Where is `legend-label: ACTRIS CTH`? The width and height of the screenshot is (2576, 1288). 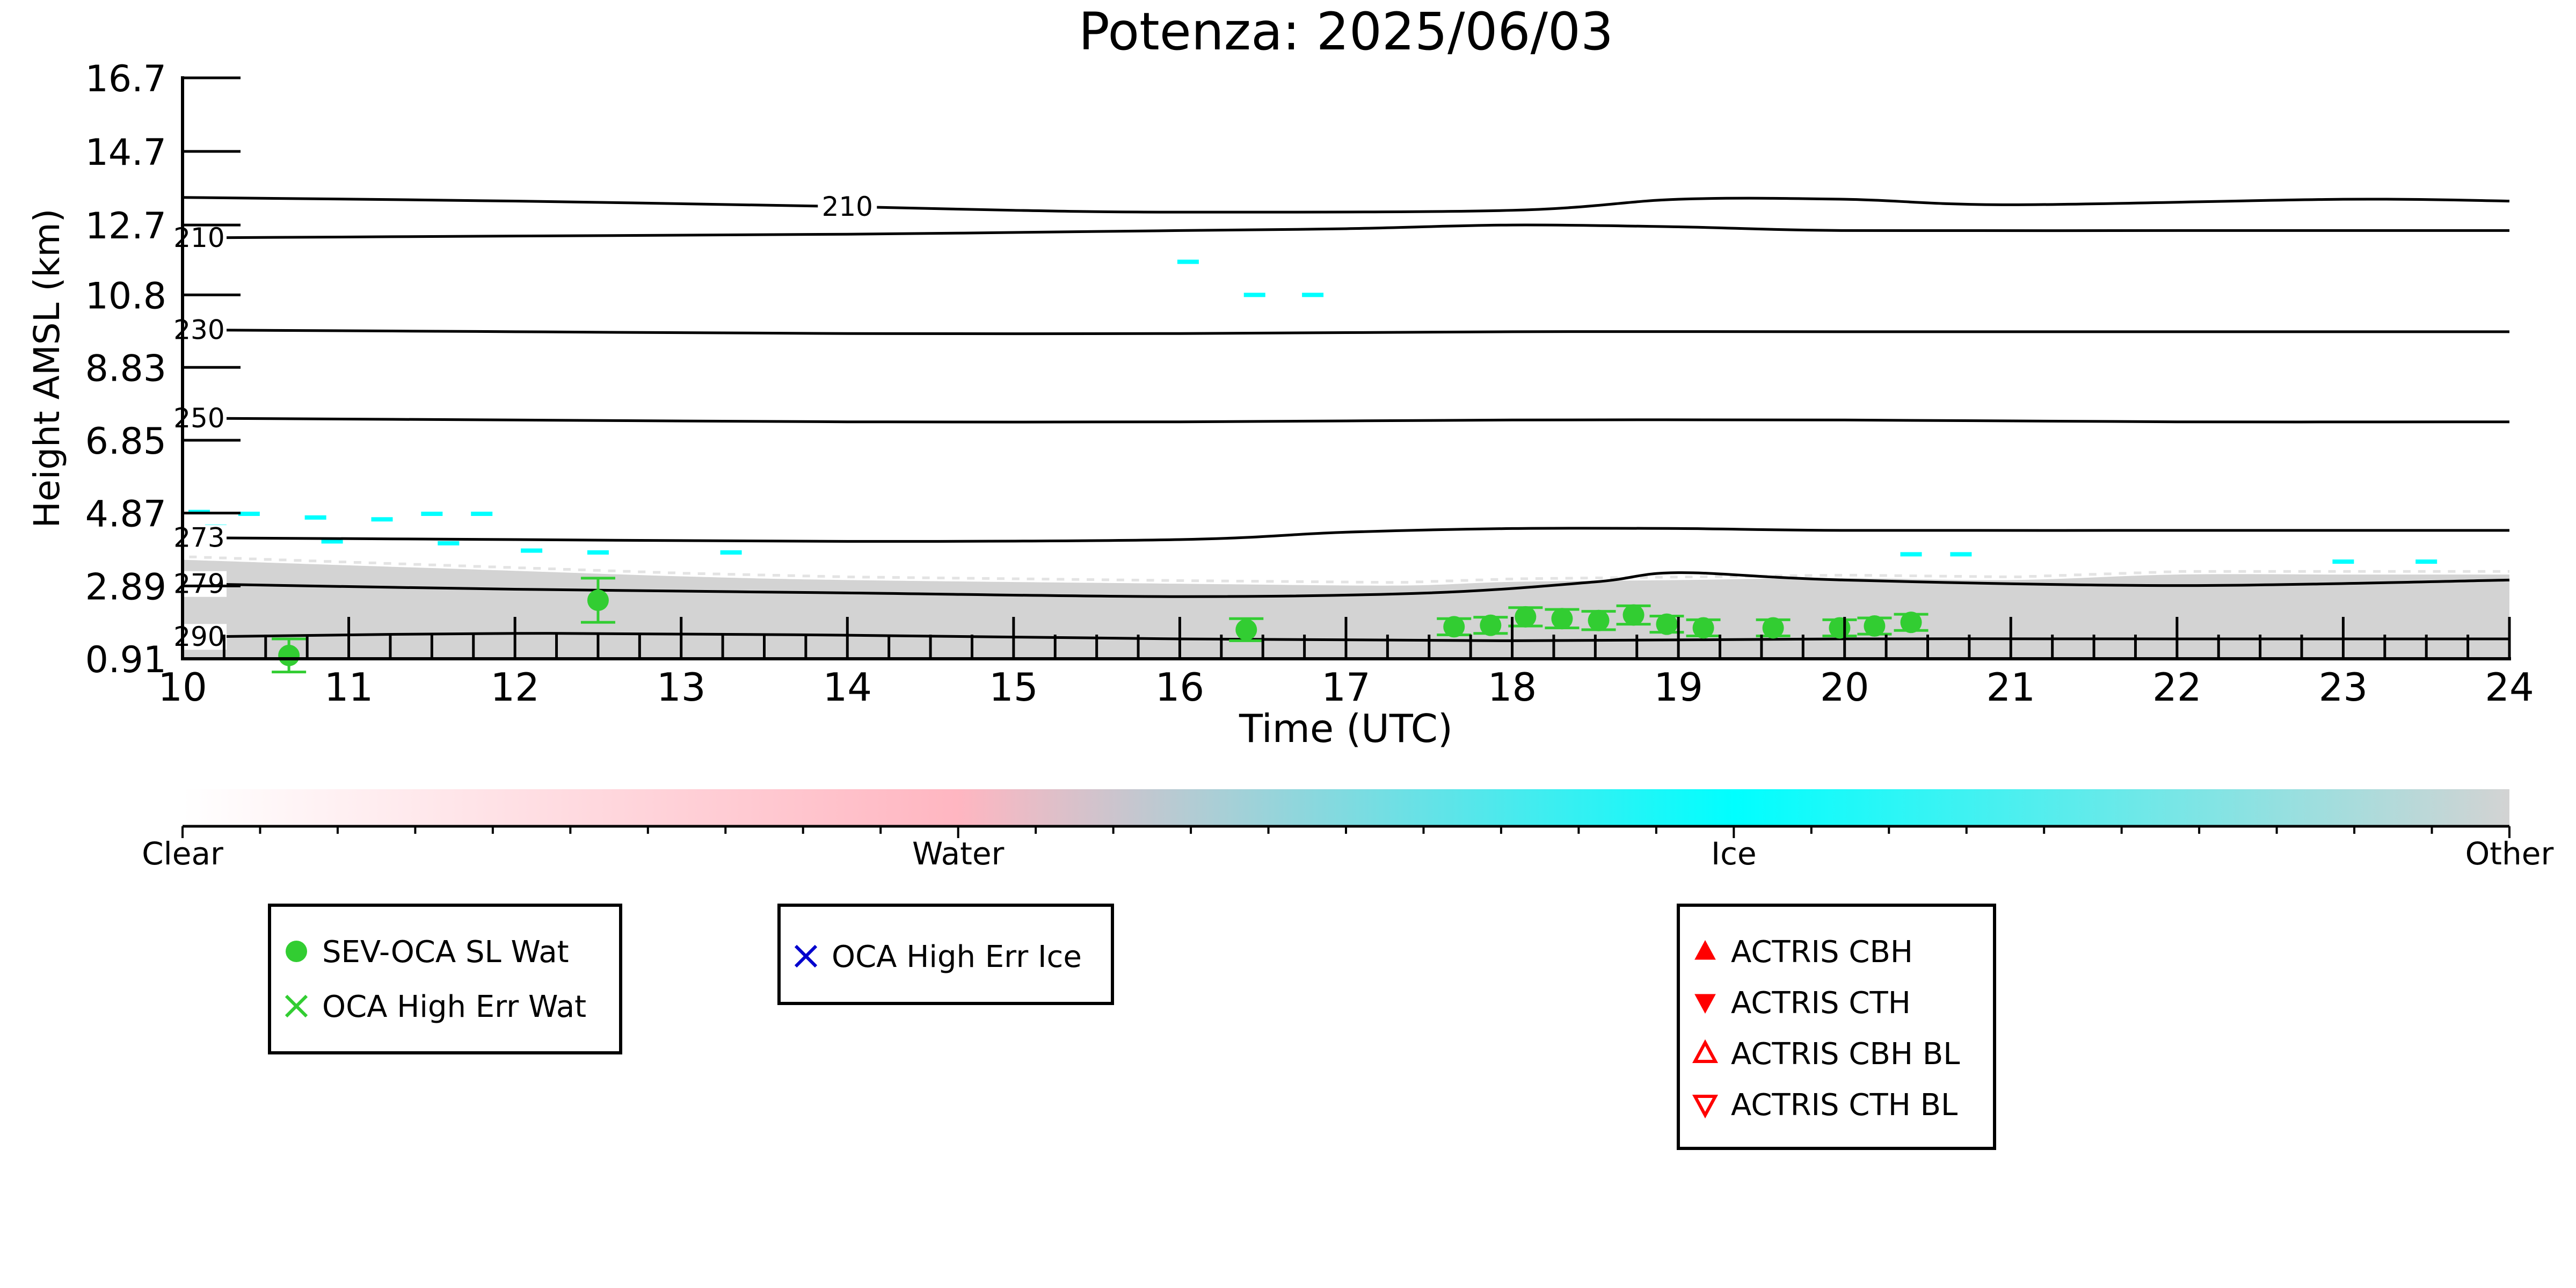 legend-label: ACTRIS CTH is located at coordinates (1821, 1003).